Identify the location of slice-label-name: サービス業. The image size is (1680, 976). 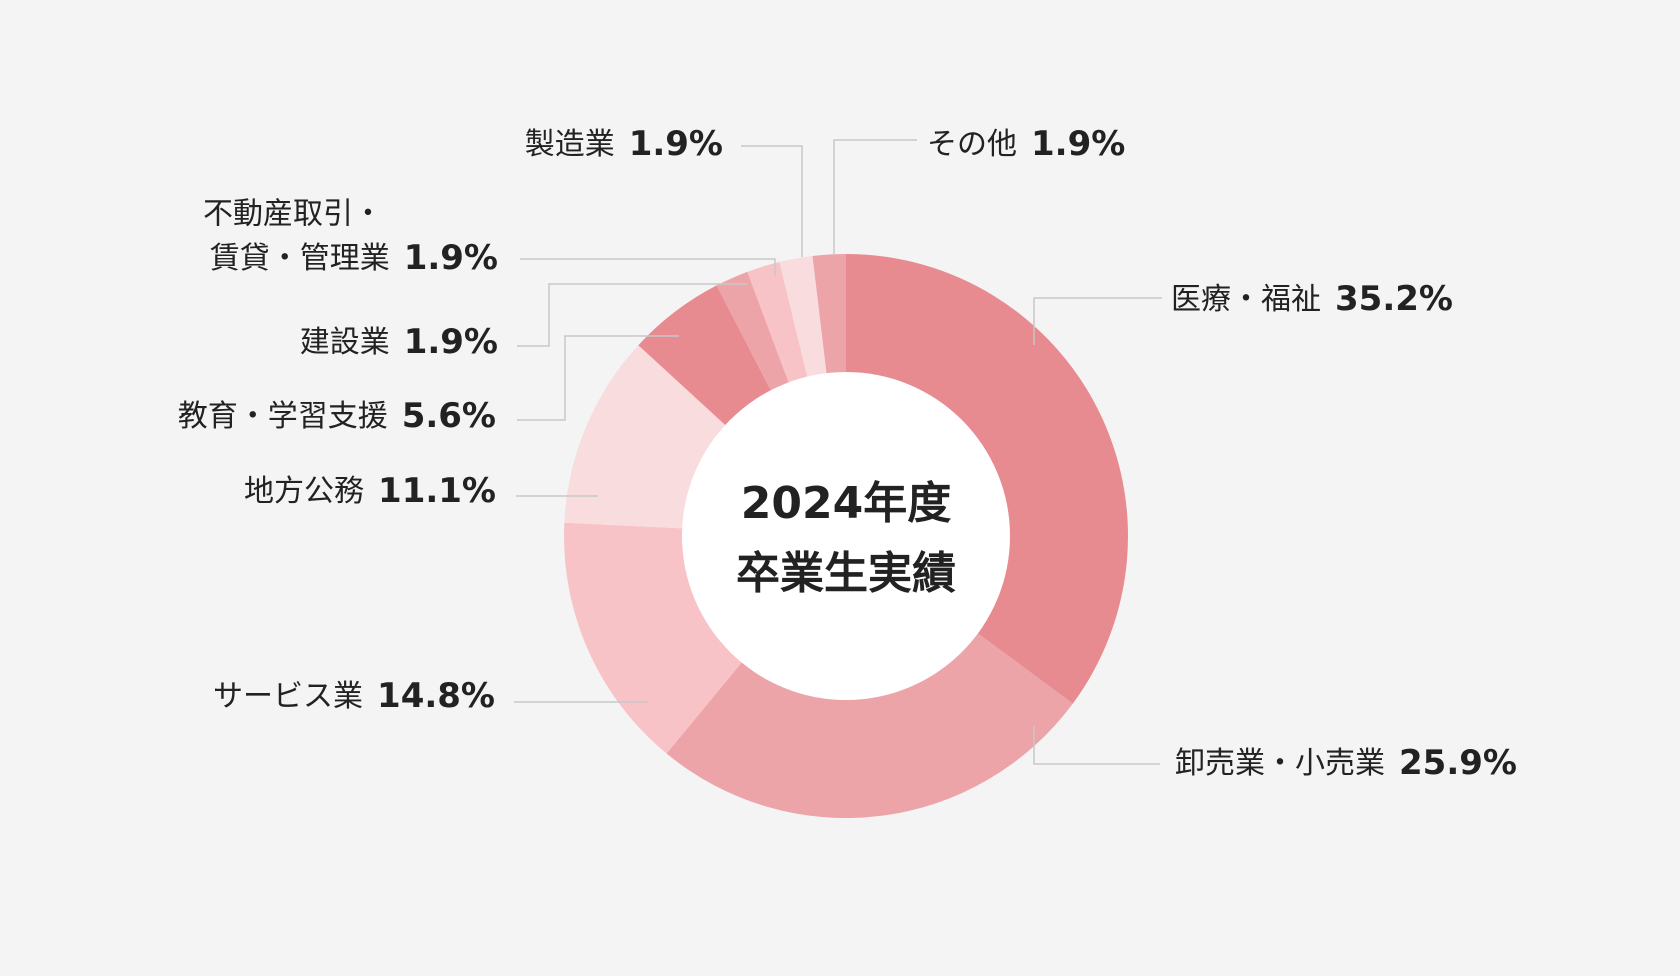
(288, 696).